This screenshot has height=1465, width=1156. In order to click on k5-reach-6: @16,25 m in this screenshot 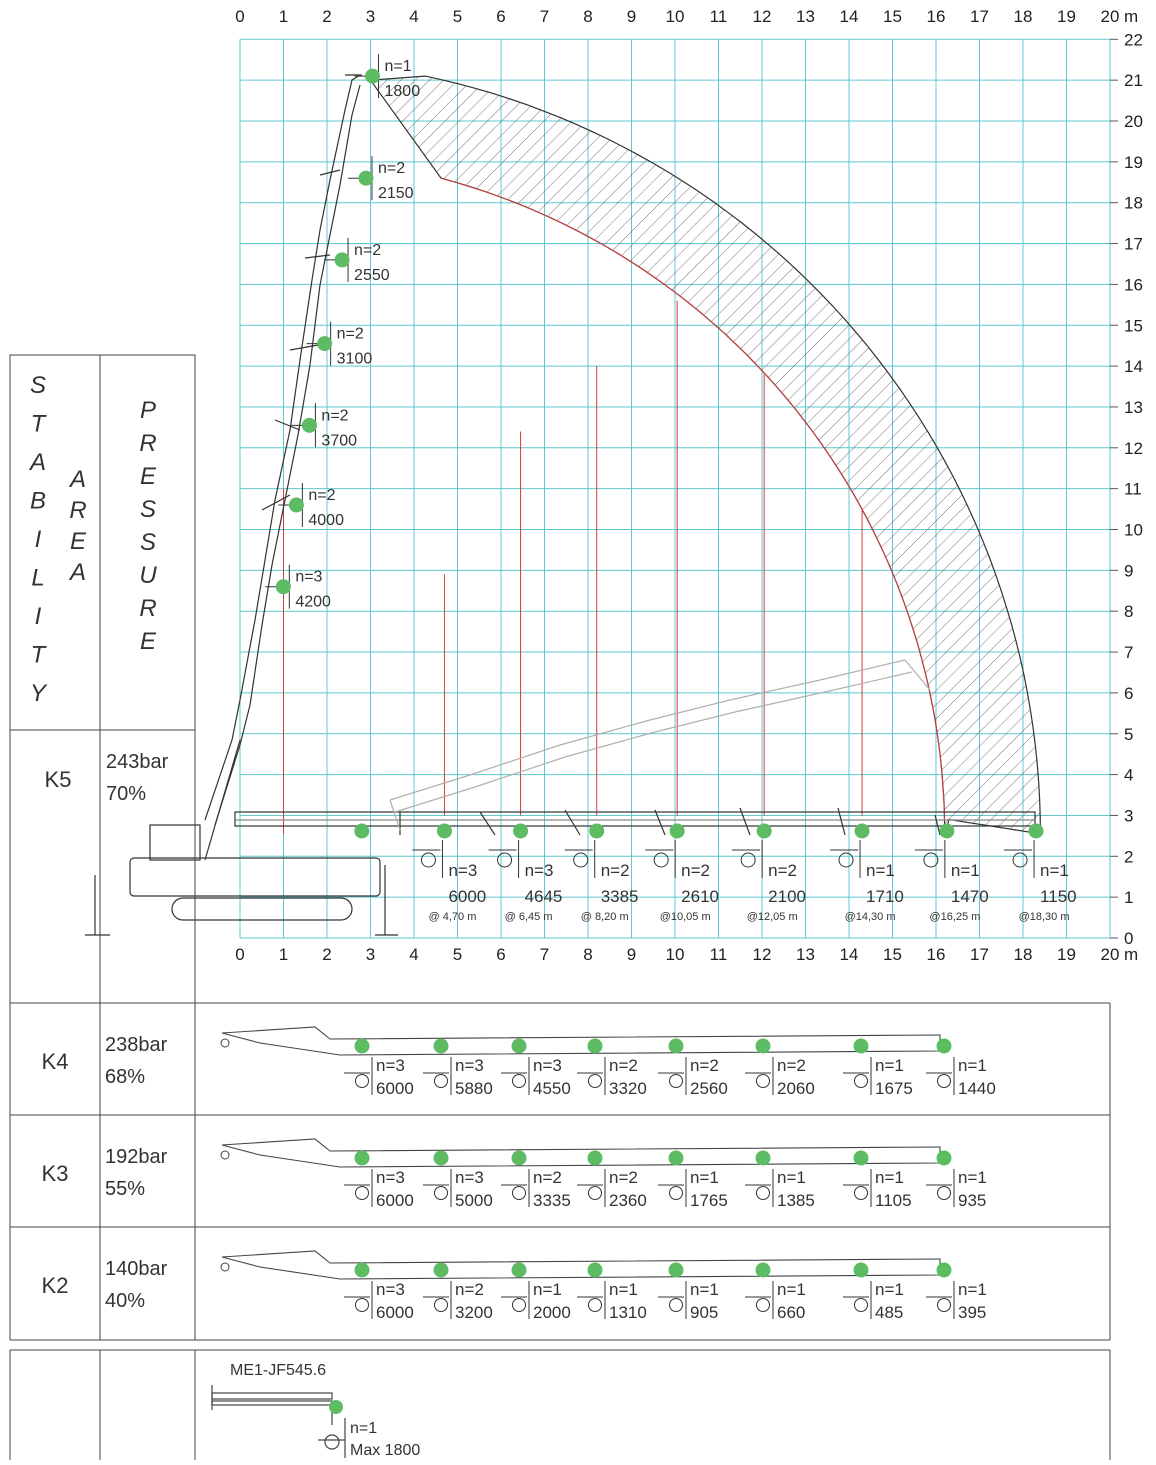, I will do `click(954, 917)`.